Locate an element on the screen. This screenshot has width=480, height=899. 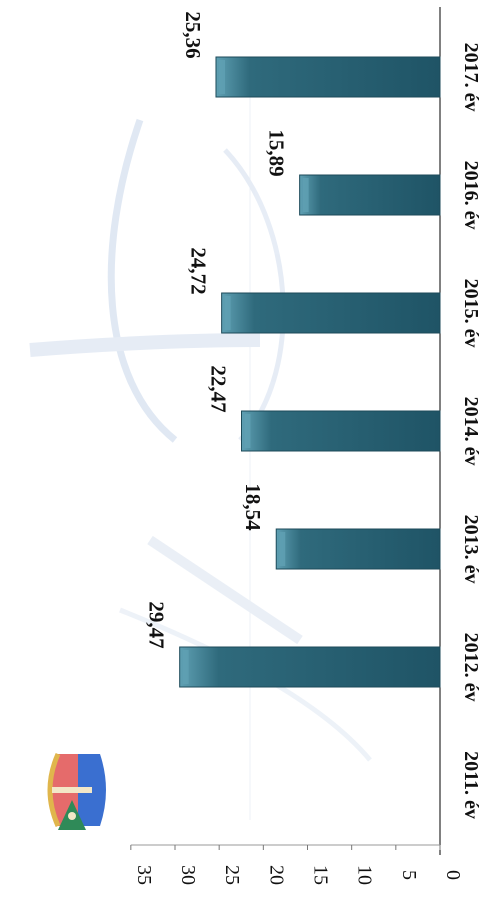
bar-data-label: 18,54 is located at coordinates (253, 507).